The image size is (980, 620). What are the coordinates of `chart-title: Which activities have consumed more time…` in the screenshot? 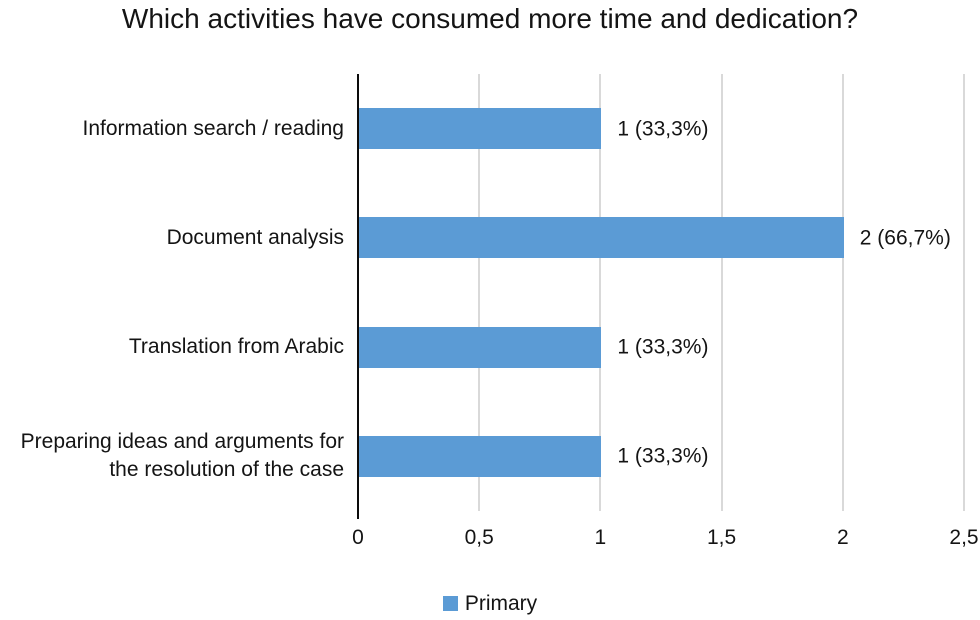 It's located at (490, 18).